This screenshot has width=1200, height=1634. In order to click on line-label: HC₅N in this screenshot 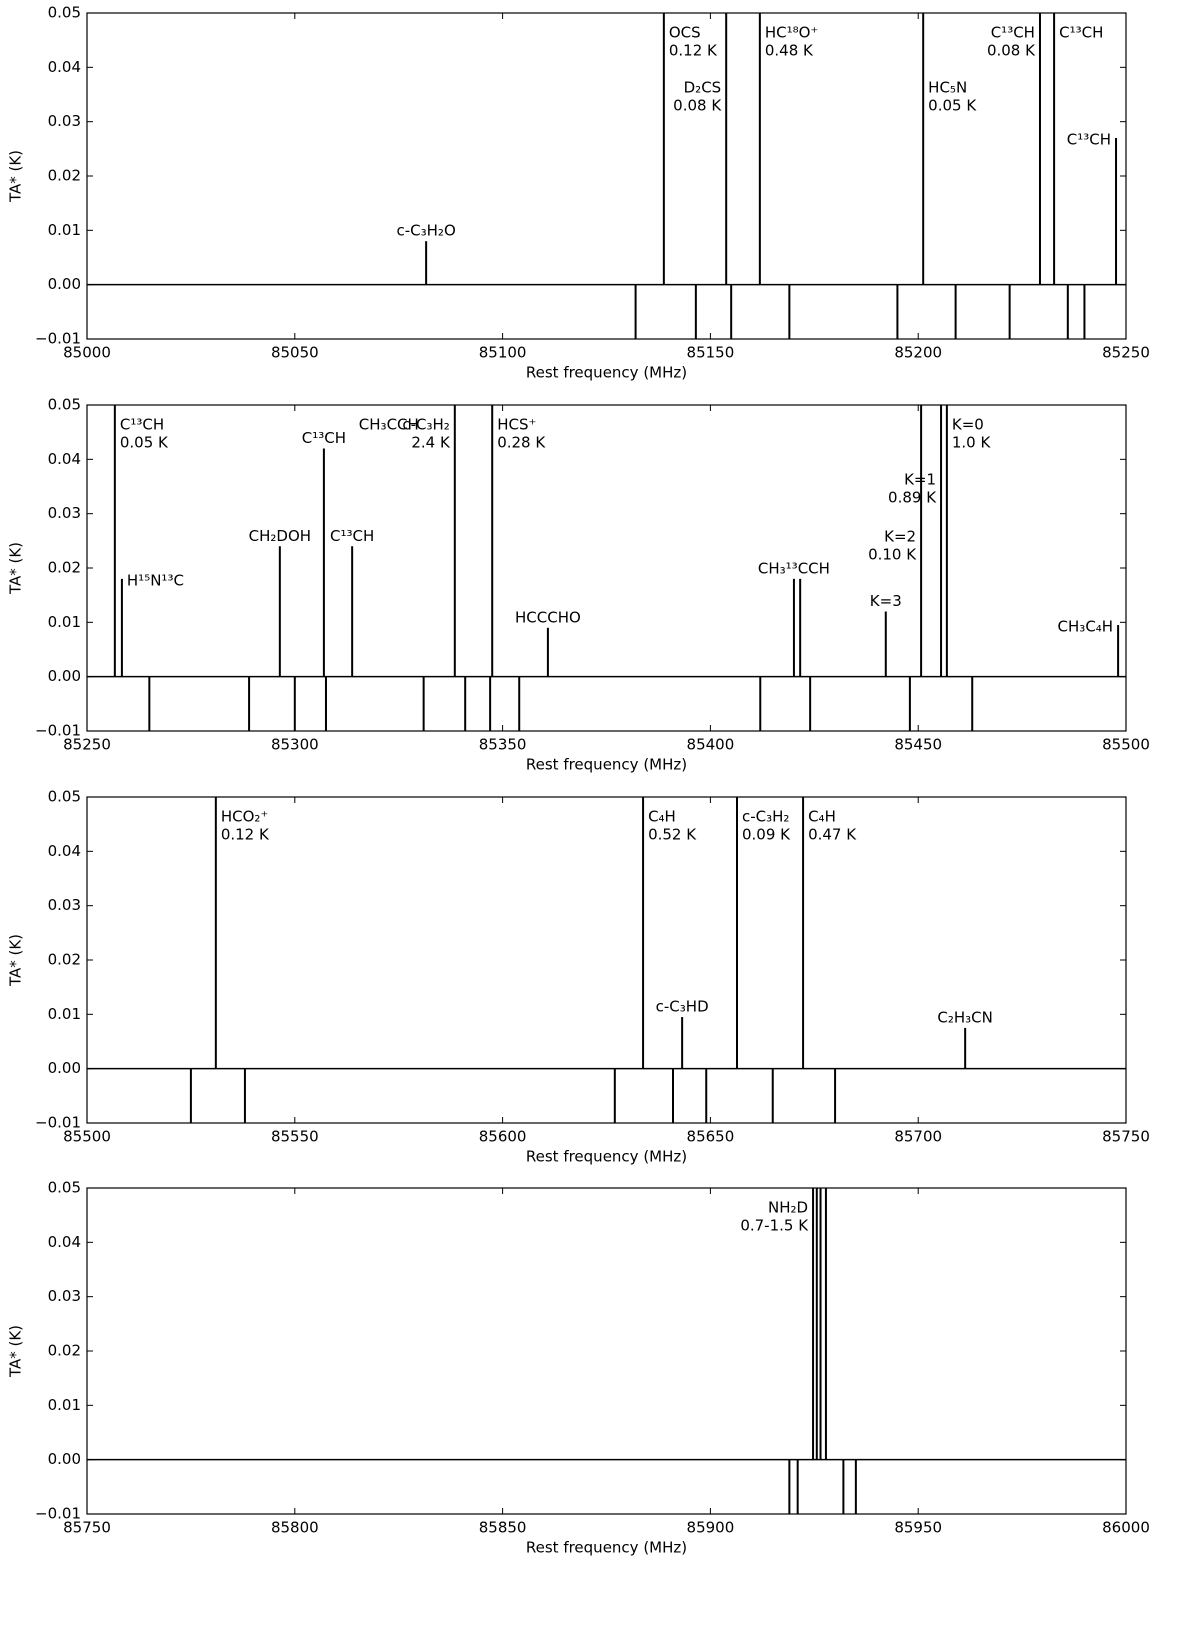, I will do `click(947, 88)`.